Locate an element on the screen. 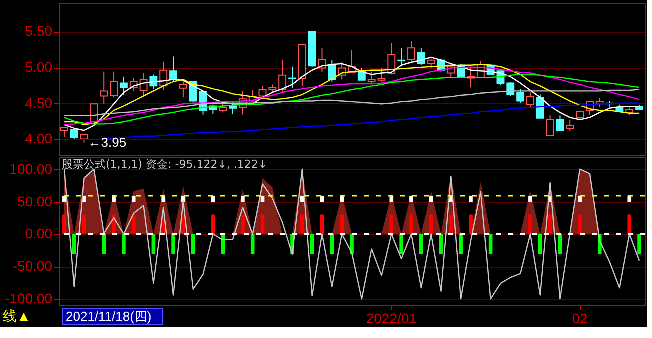 Image resolution: width=652 pixels, height=338 pixels. text: 线▲ is located at coordinates (17, 316).